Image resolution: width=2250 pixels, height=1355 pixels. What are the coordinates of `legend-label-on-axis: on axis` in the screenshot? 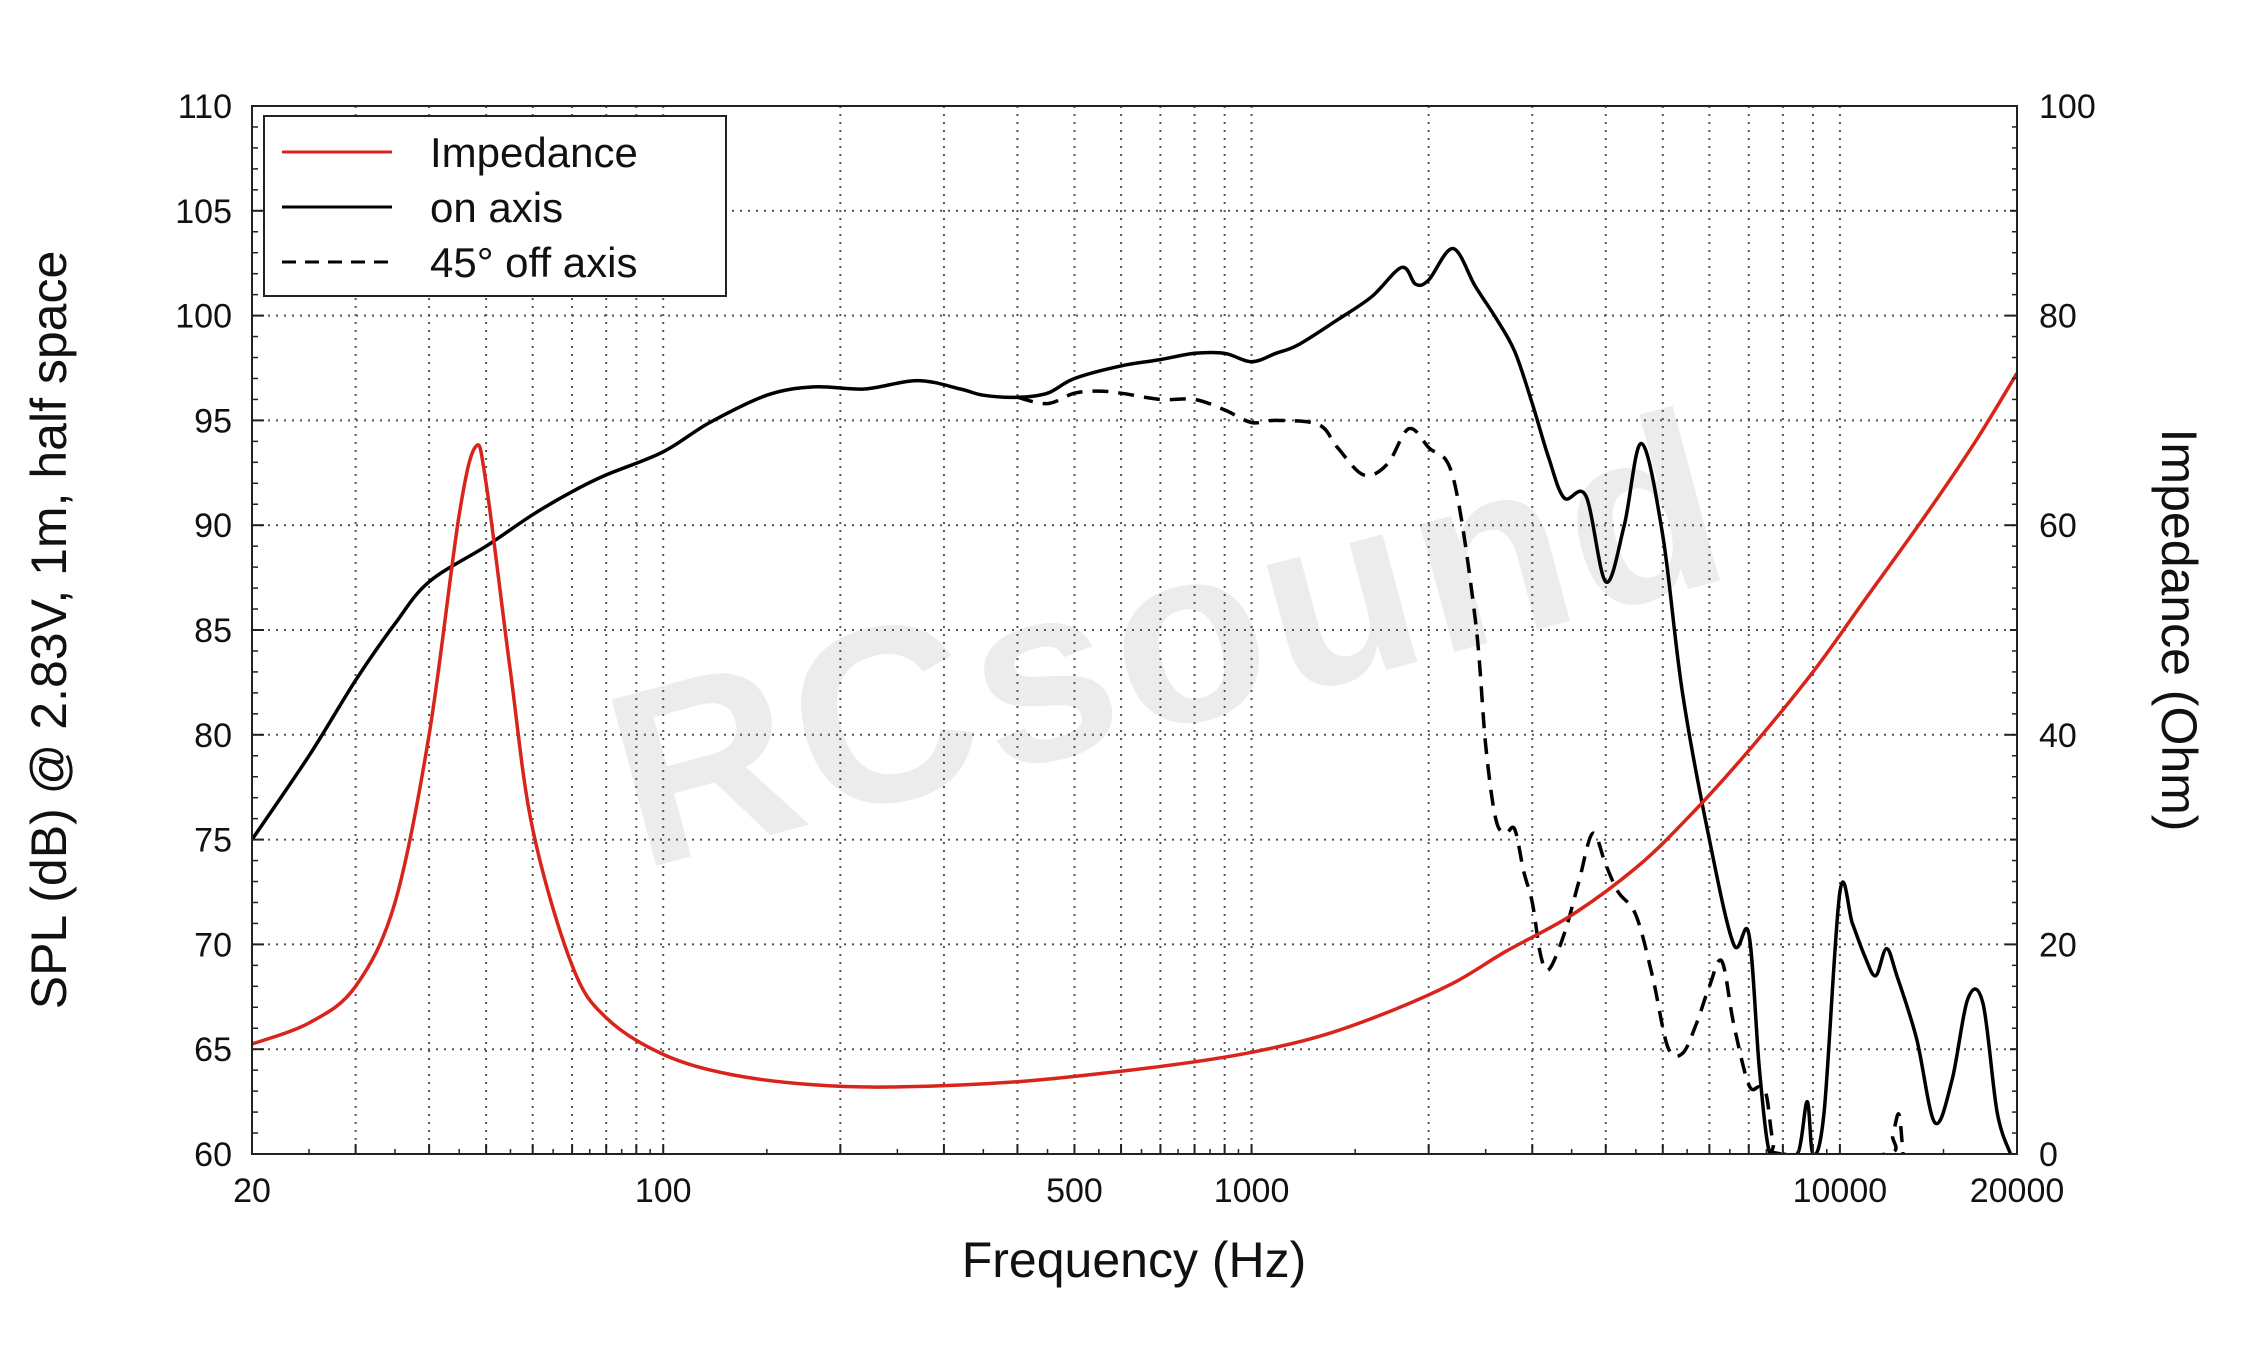 It's located at (496, 207).